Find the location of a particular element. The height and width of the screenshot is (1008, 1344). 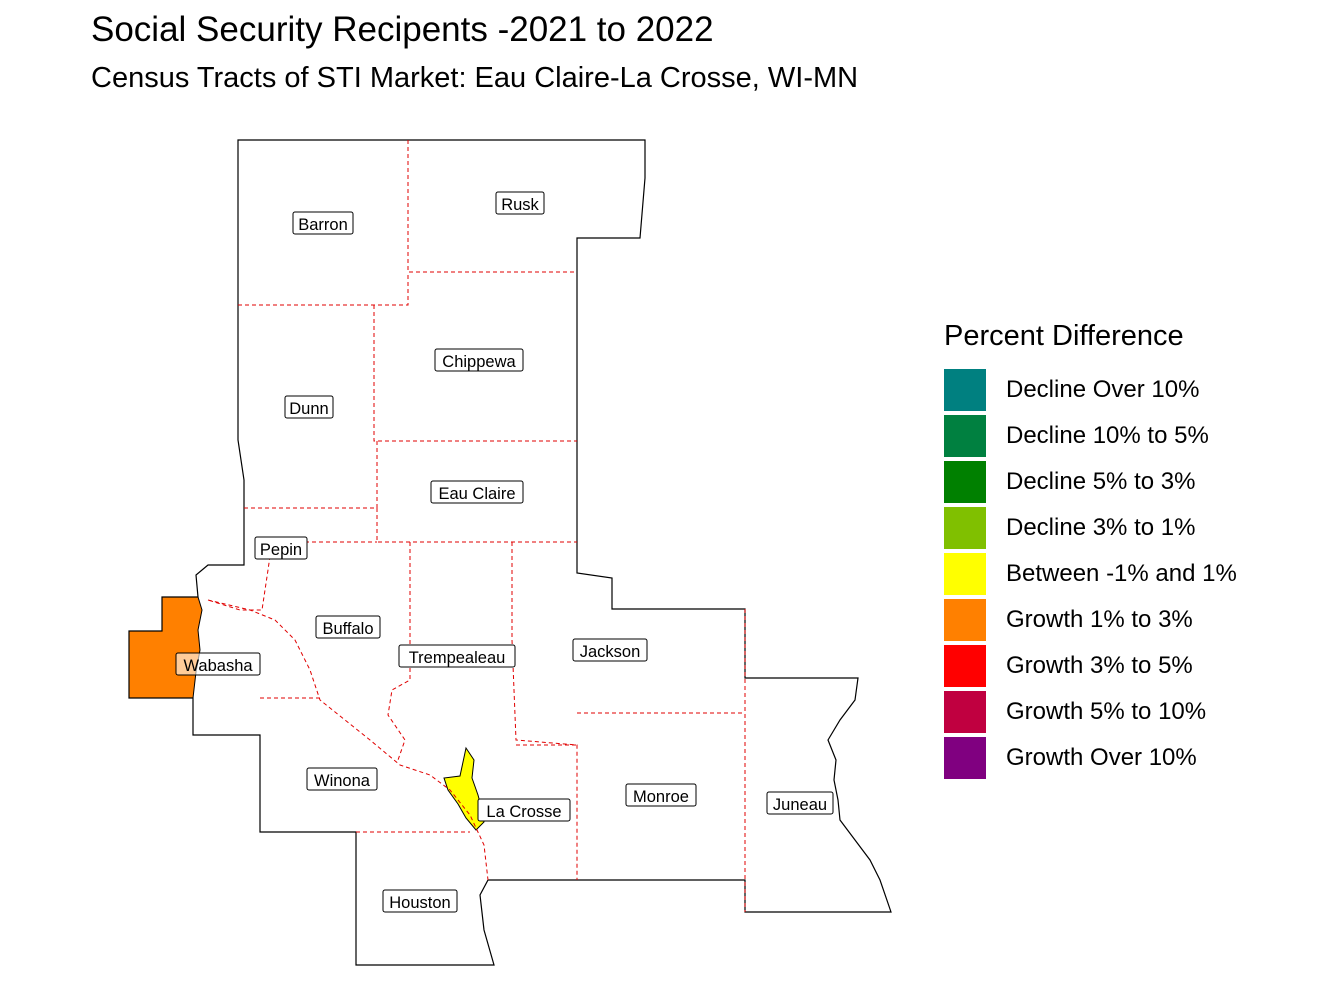

county-label-winona: Winona is located at coordinates (342, 779).